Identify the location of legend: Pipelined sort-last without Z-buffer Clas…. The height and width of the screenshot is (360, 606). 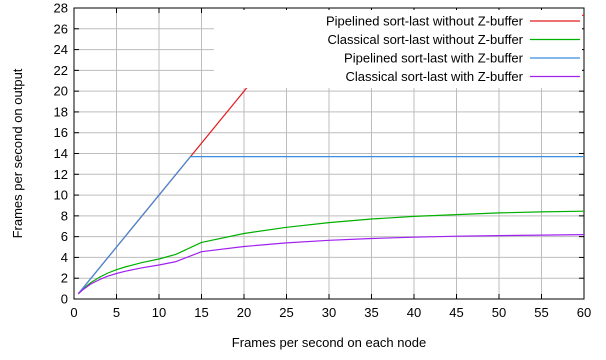
(398, 49).